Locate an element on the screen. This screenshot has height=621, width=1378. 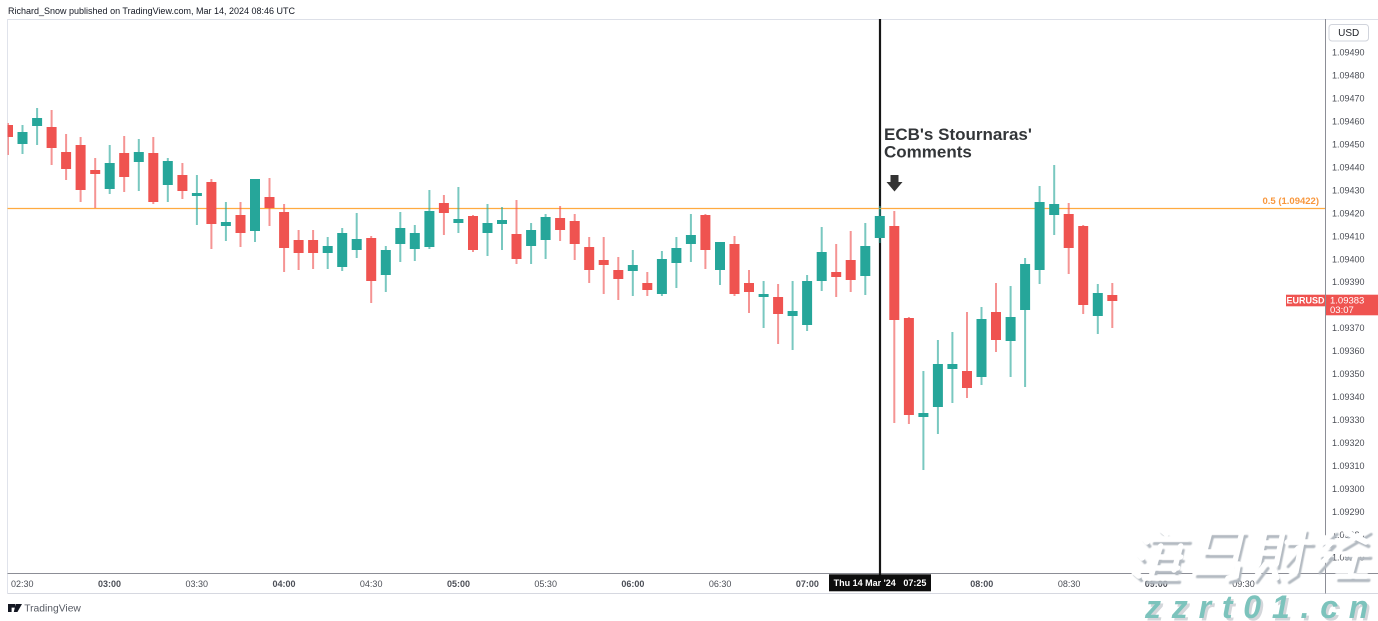
svg-text: 1.09290 is located at coordinates (1348, 512).